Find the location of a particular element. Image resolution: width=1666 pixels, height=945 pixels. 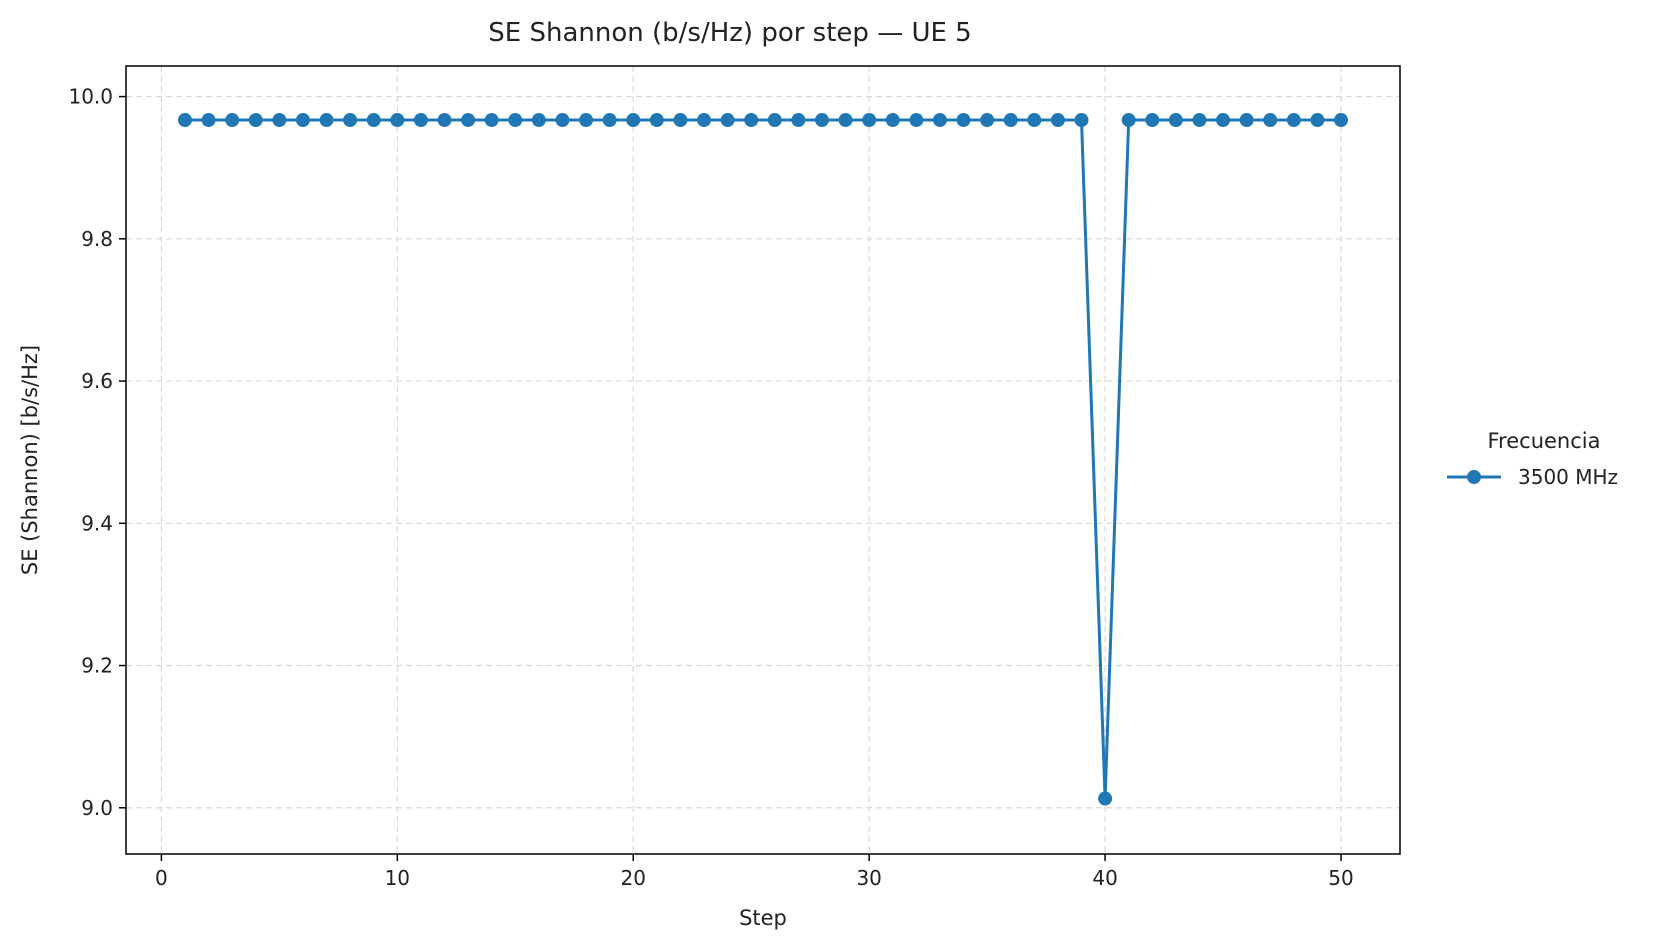

x-tick-label: 20 is located at coordinates (633, 878).